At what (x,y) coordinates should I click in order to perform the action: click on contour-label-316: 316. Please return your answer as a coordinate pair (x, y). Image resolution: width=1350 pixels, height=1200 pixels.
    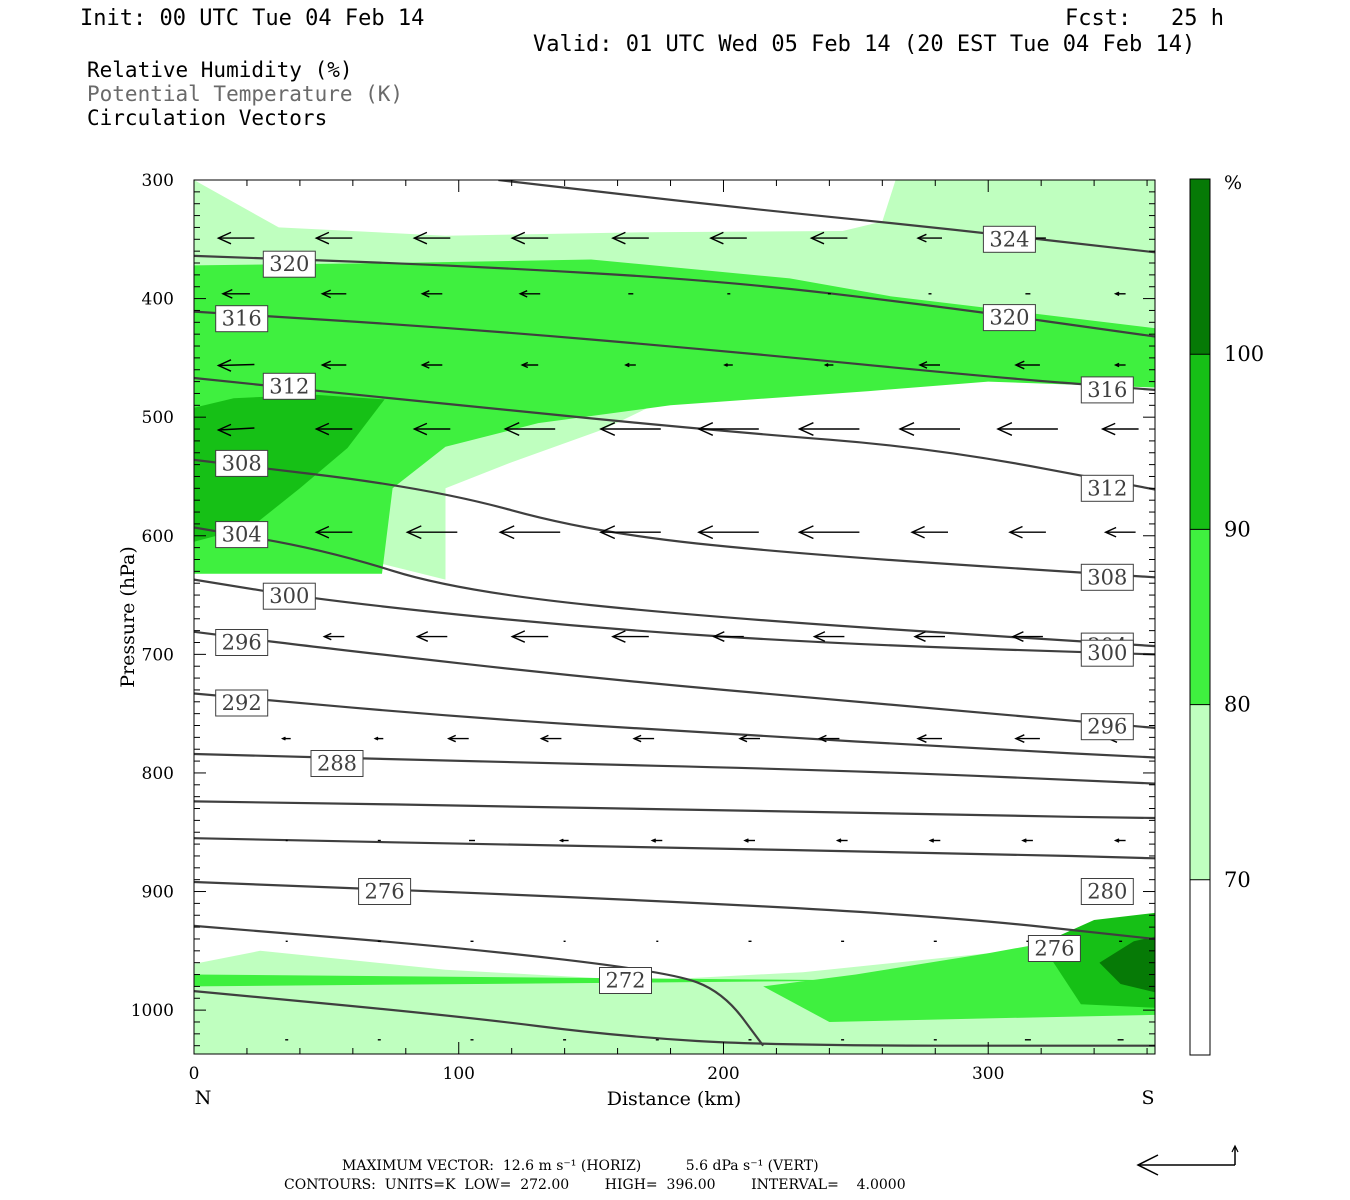
    Looking at the image, I should click on (242, 319).